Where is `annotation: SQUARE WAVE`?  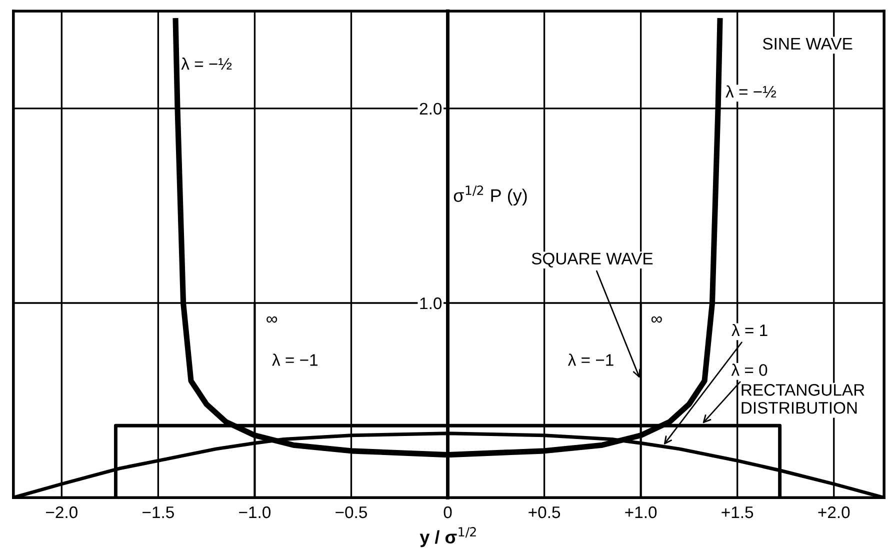 annotation: SQUARE WAVE is located at coordinates (592, 260).